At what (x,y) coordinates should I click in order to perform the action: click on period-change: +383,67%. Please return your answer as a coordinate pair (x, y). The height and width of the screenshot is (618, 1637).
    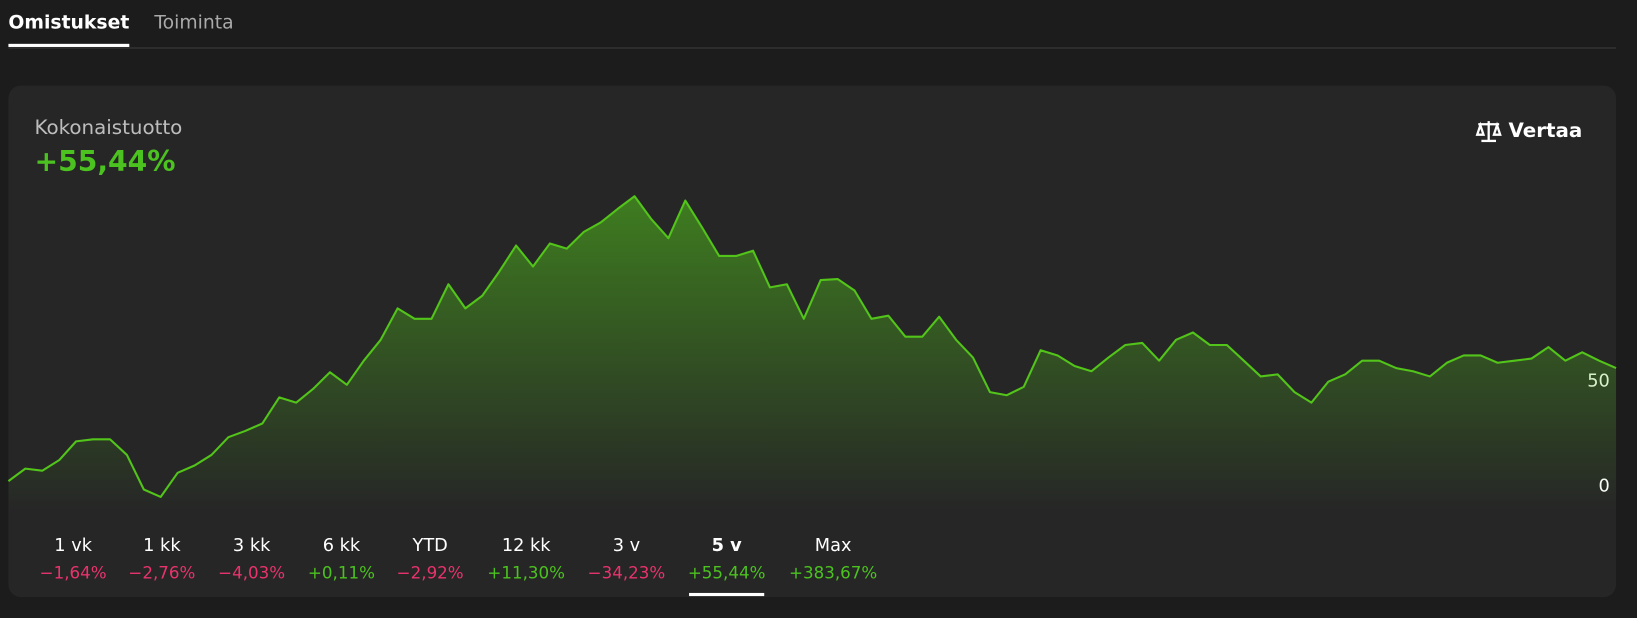
    Looking at the image, I should click on (833, 573).